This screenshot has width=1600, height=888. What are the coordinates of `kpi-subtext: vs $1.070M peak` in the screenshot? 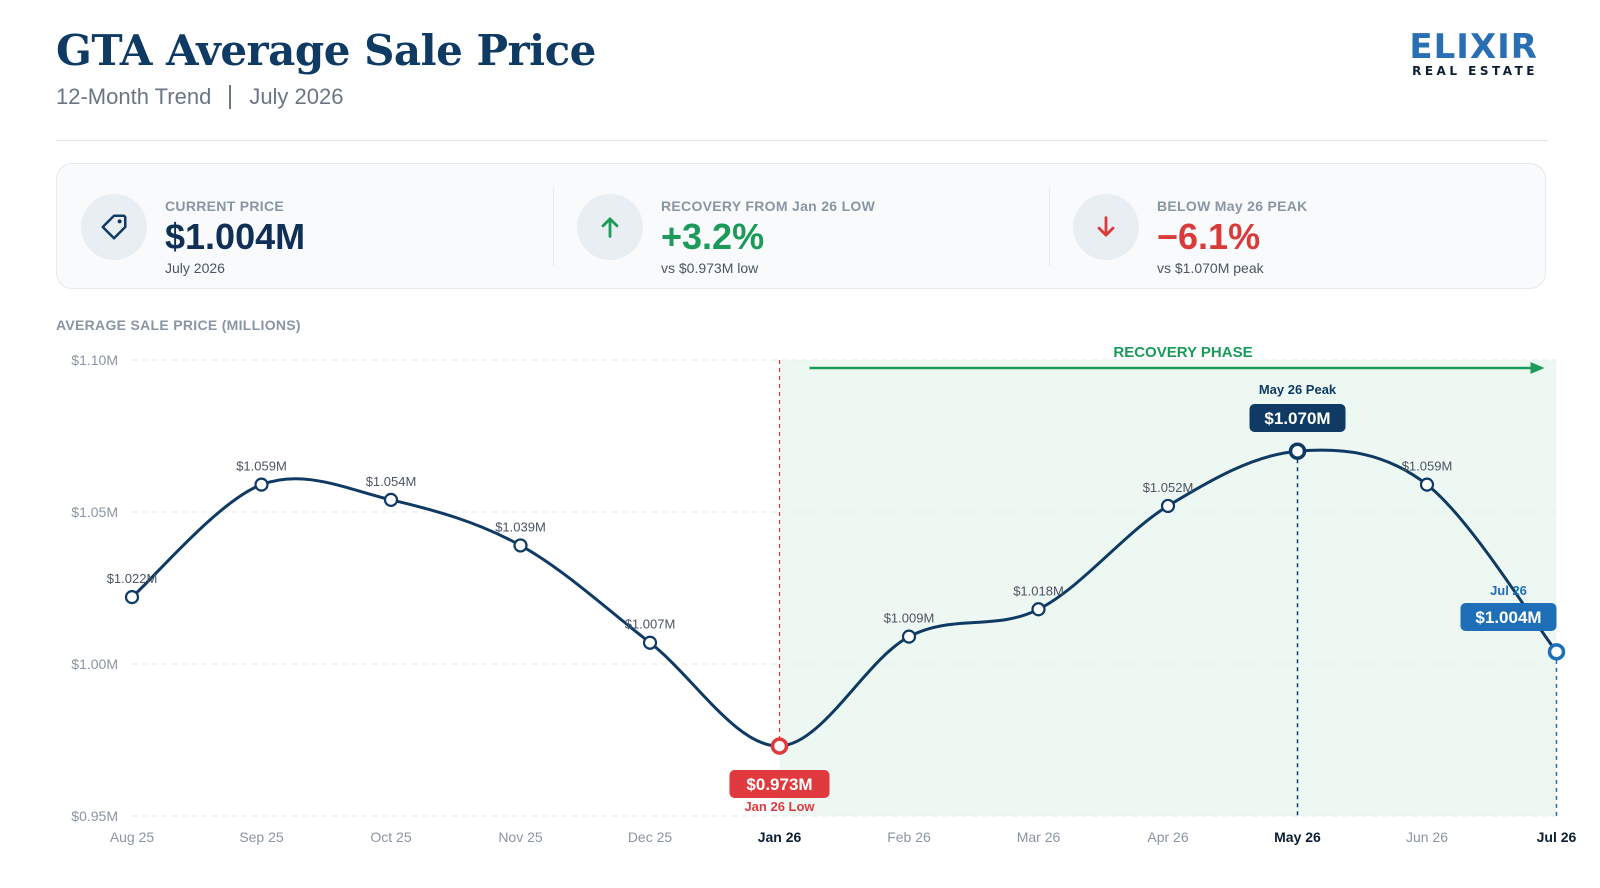 It's located at (1210, 268).